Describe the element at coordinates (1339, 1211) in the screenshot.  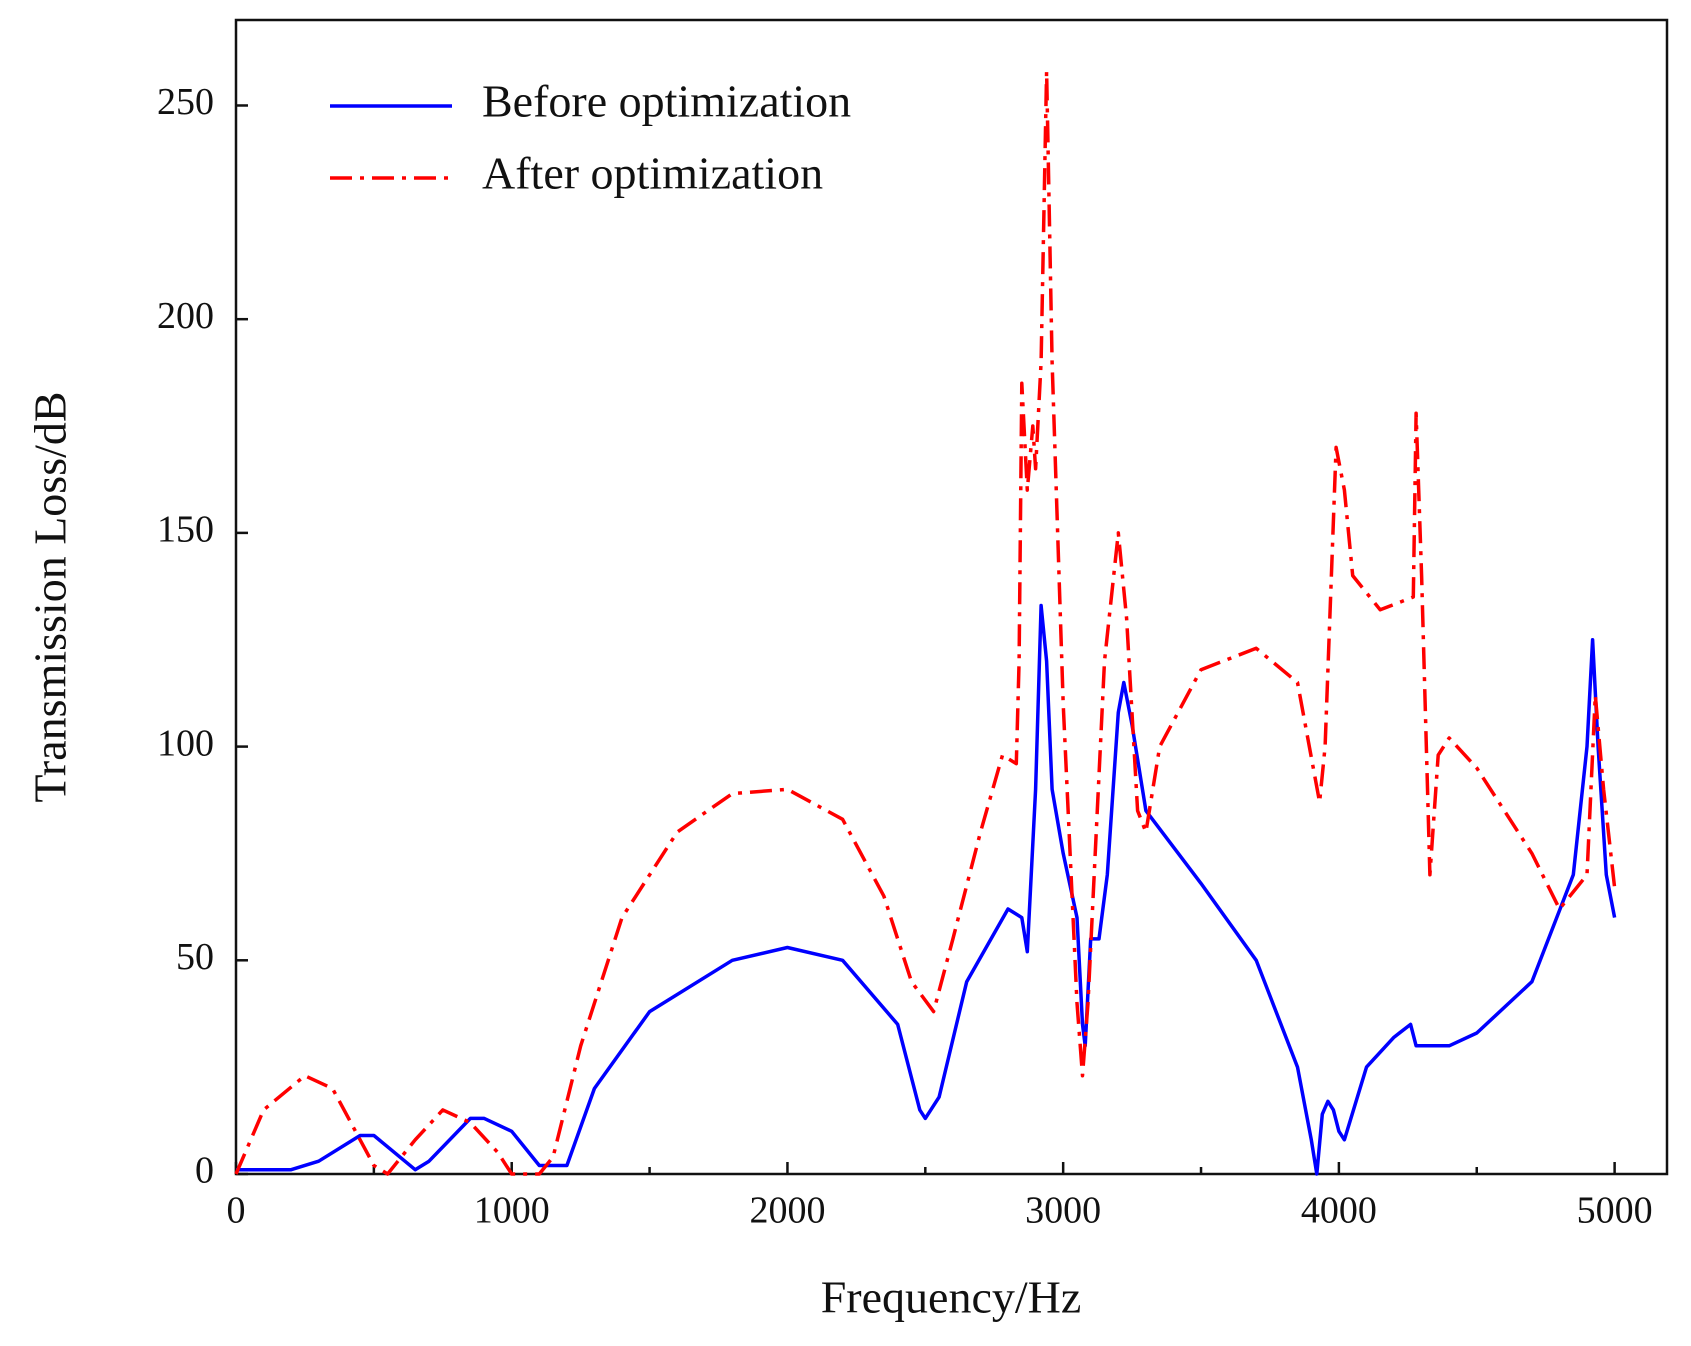
I see `x-tick-label: 4000` at that location.